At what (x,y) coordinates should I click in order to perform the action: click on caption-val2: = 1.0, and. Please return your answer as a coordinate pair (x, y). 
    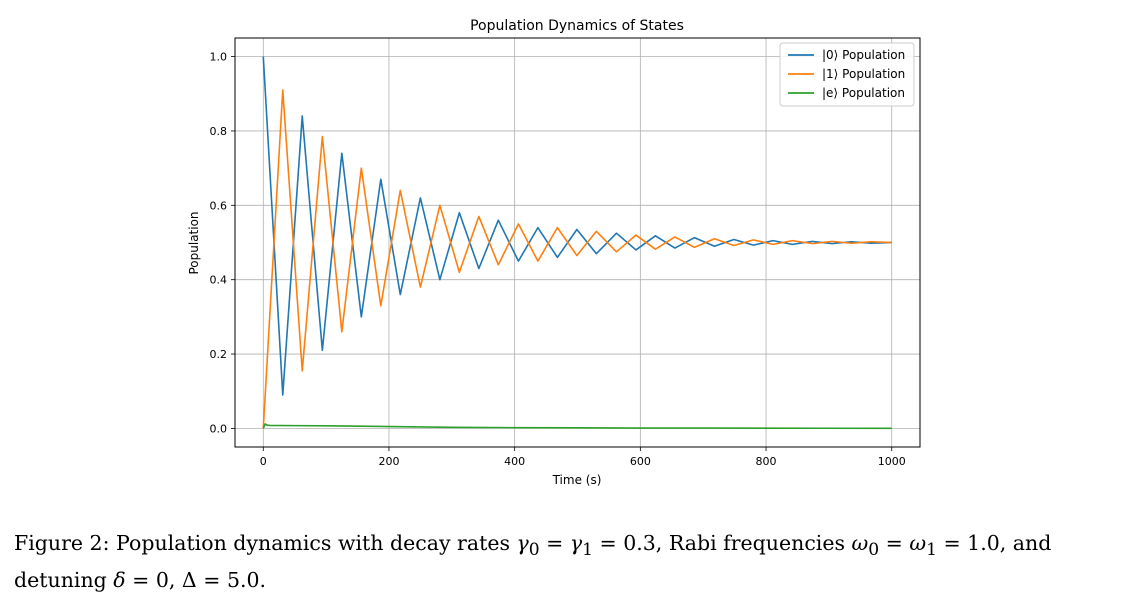
    Looking at the image, I should click on (994, 543).